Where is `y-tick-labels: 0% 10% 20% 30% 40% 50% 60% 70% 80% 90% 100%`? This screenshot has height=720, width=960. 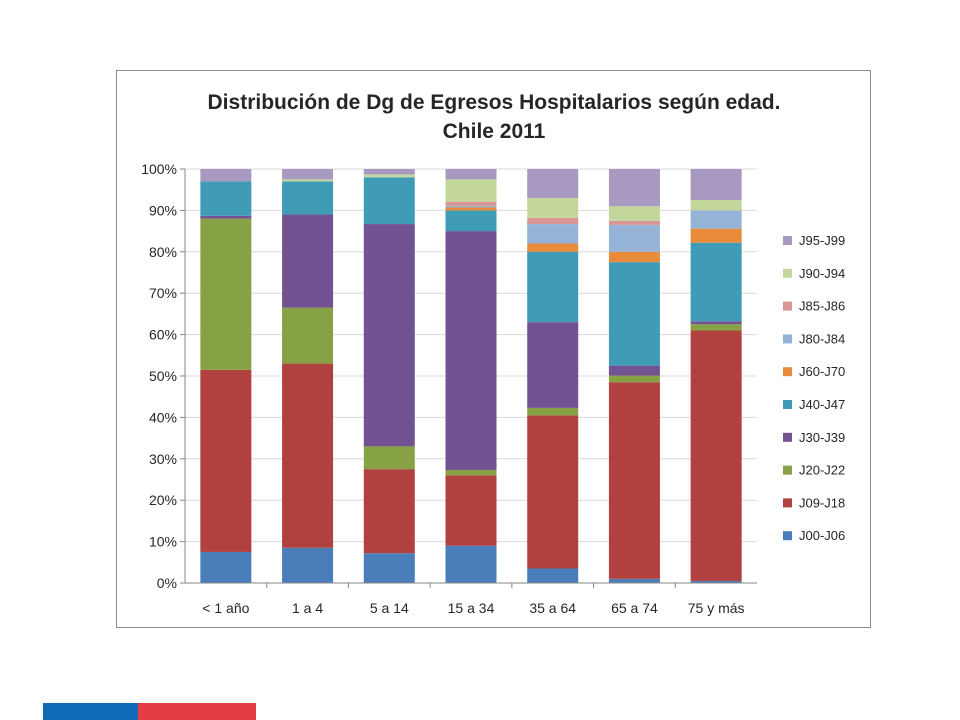
y-tick-labels: 0% 10% 20% 30% 40% 50% 60% 70% 80% 90% 100% is located at coordinates (159, 376).